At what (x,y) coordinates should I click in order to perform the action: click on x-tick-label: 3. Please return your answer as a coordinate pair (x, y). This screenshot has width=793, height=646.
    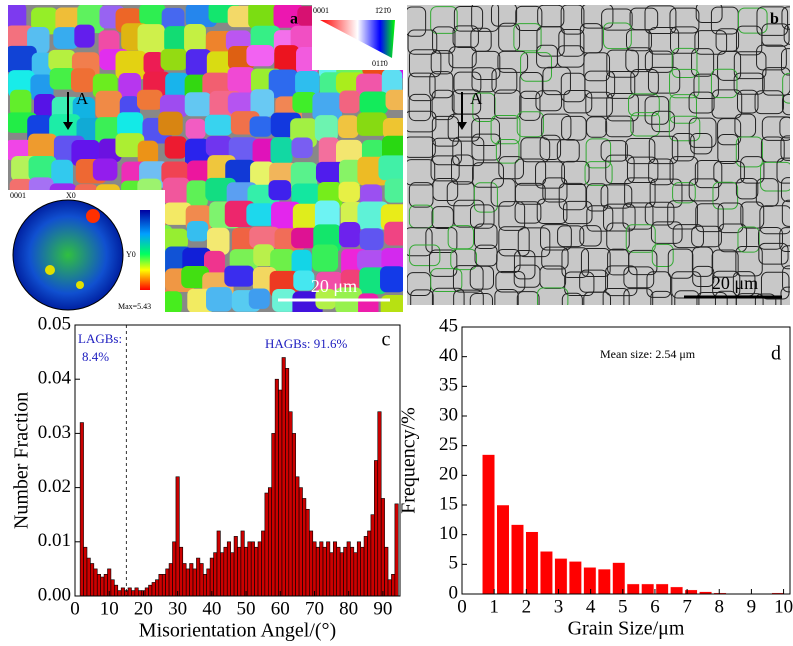
    Looking at the image, I should click on (559, 606).